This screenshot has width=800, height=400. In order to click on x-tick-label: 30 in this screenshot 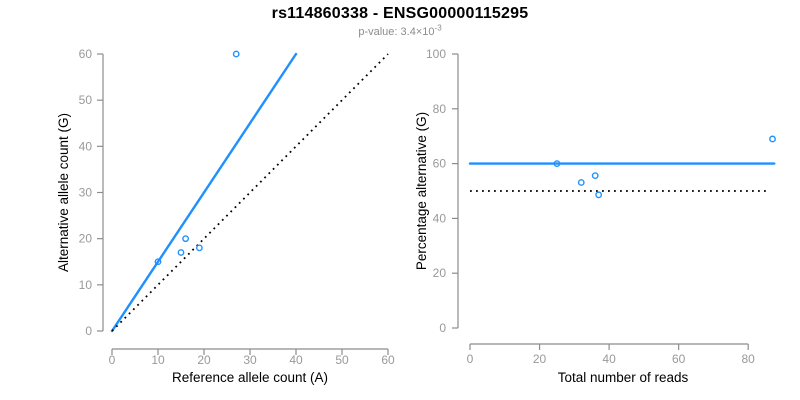, I will do `click(250, 360)`.